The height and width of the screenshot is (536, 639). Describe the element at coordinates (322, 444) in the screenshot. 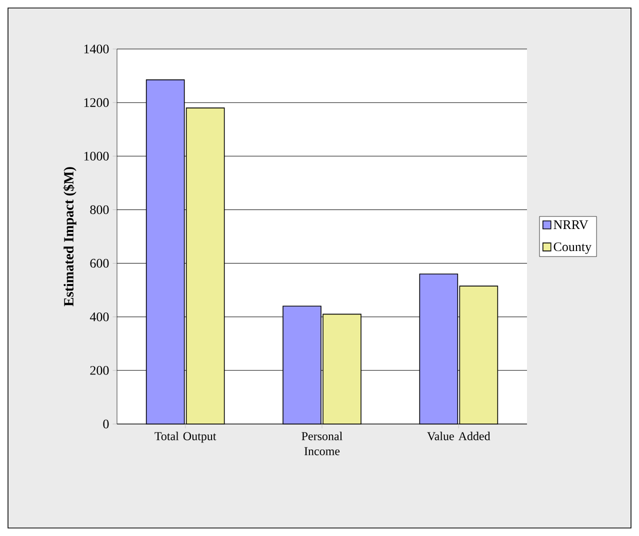

I see `x-tick-label: Personal Income` at that location.